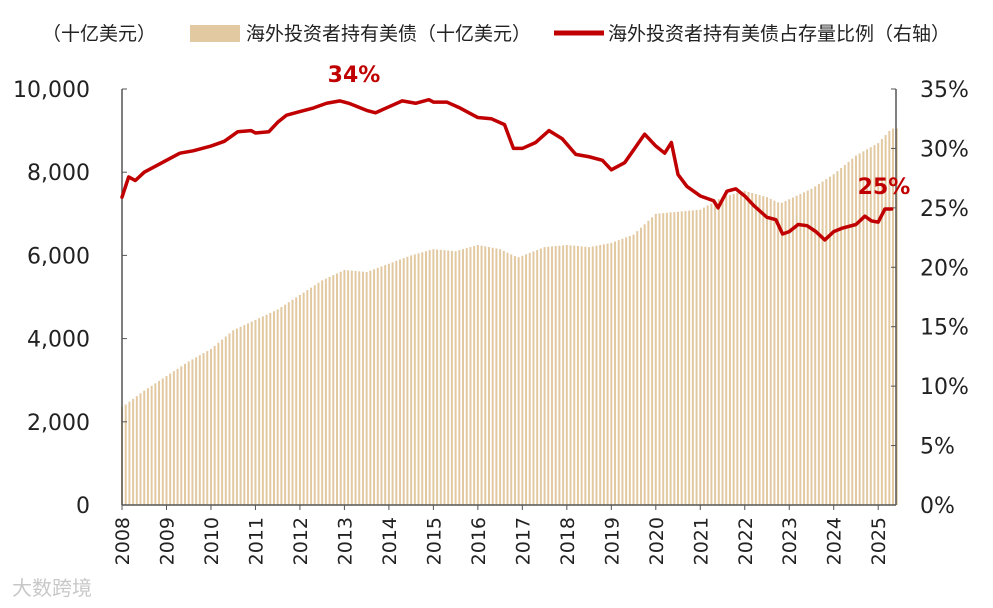  I want to click on annotation-peak-label: 34%, so click(354, 75).